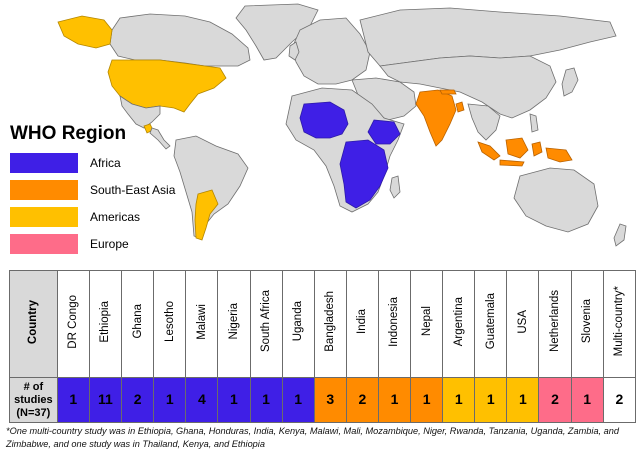 This screenshot has height=461, width=636. I want to click on header-country-cell: Country, so click(33, 324).